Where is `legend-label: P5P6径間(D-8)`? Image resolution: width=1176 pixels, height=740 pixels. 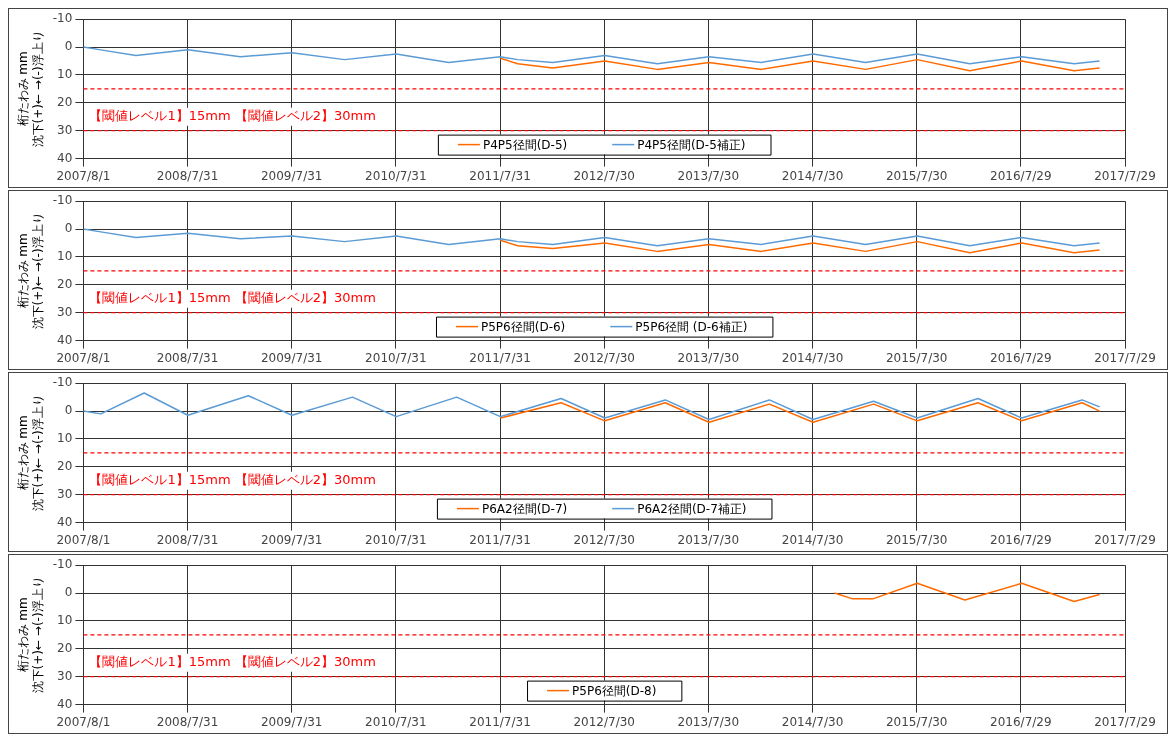 legend-label: P5P6径間(D-8) is located at coordinates (614, 690).